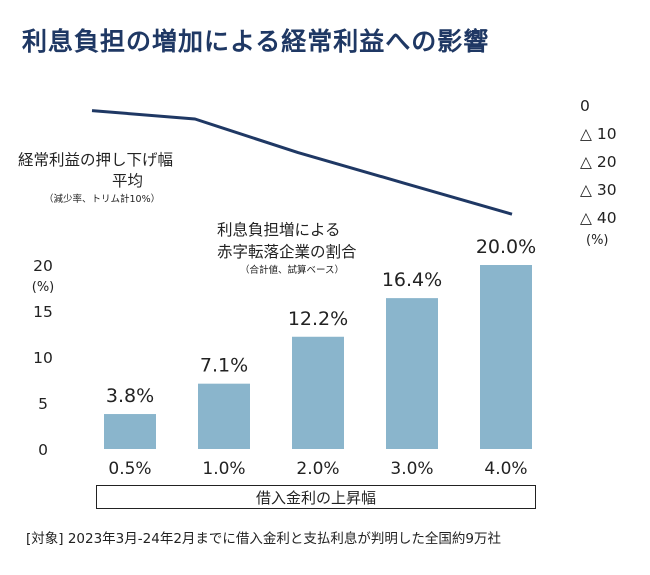 The width and height of the screenshot is (650, 575). What do you see at coordinates (412, 373) in the screenshot?
I see `bar-3.0%` at bounding box center [412, 373].